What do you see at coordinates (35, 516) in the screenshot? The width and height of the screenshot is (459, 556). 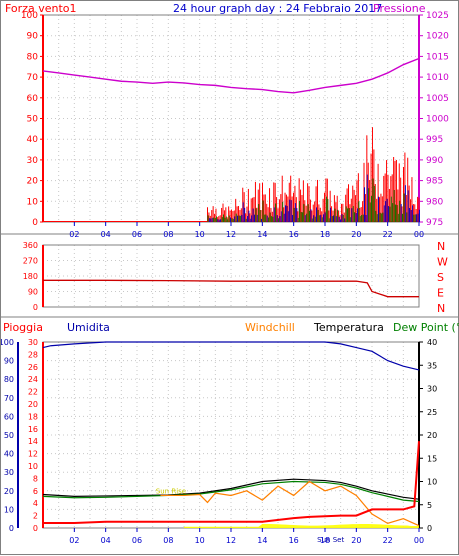 I see `rain-tick-label: 2` at bounding box center [35, 516].